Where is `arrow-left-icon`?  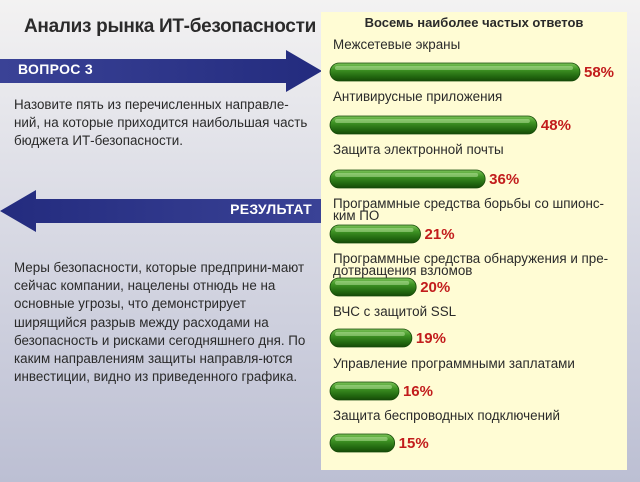
arrow-left-icon is located at coordinates (161, 211).